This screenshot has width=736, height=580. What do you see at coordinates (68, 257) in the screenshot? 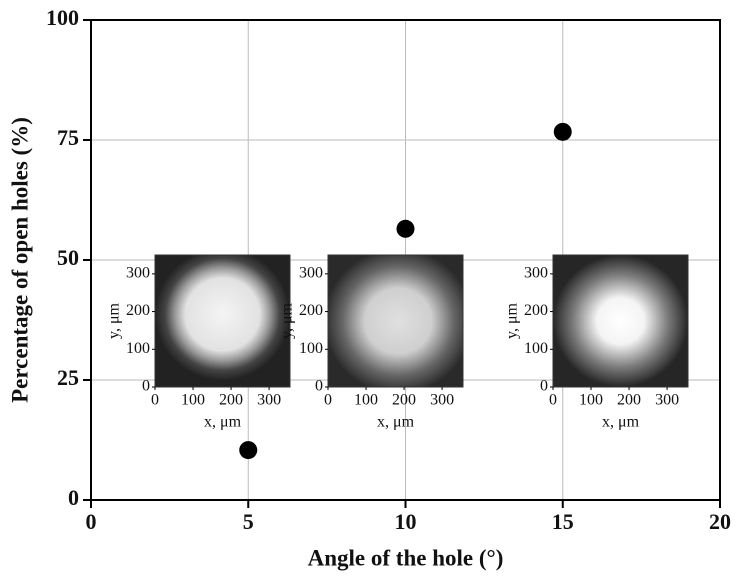
I see `y-tick-label: 50` at bounding box center [68, 257].